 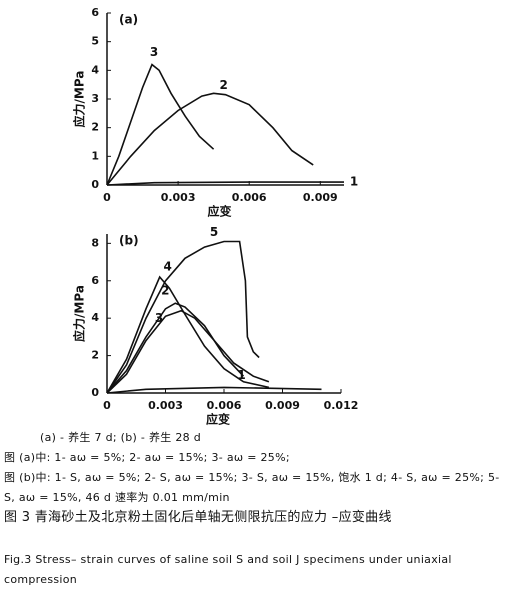 I want to click on caption-line: (a) - 养生 7 d; (b) - 养生 28 d, so click(x=121, y=437).